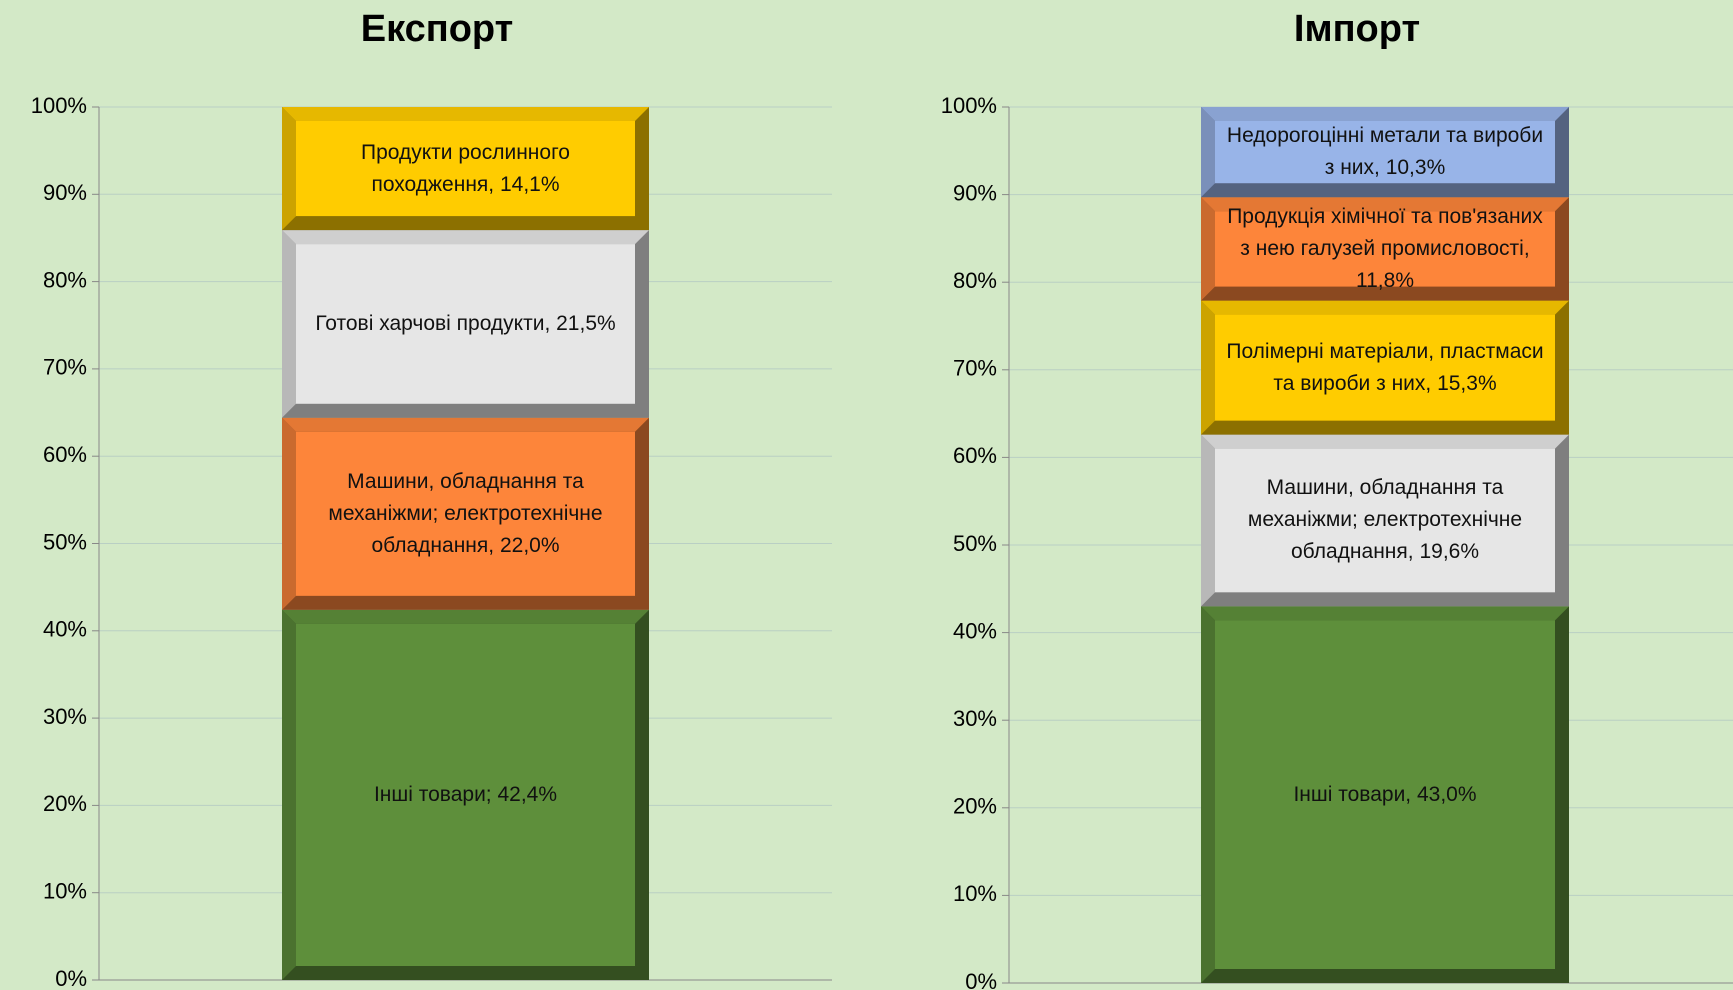  I want to click on chart-title: Експорт, so click(437, 29).